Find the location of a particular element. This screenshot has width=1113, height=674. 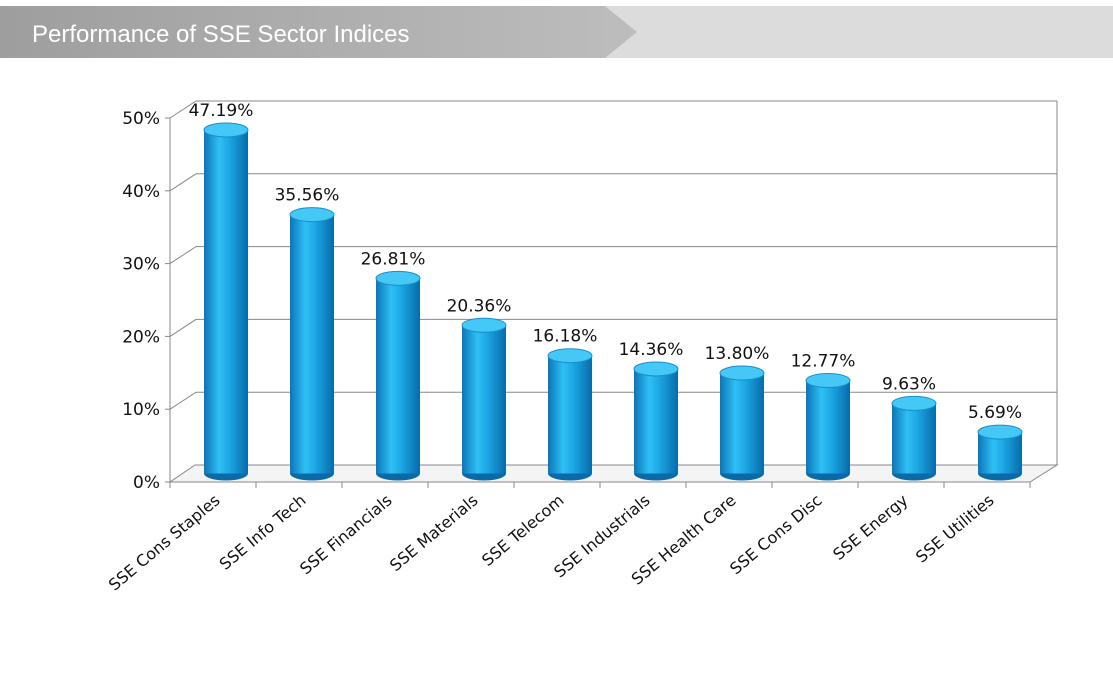

banner is located at coordinates (318, 32).